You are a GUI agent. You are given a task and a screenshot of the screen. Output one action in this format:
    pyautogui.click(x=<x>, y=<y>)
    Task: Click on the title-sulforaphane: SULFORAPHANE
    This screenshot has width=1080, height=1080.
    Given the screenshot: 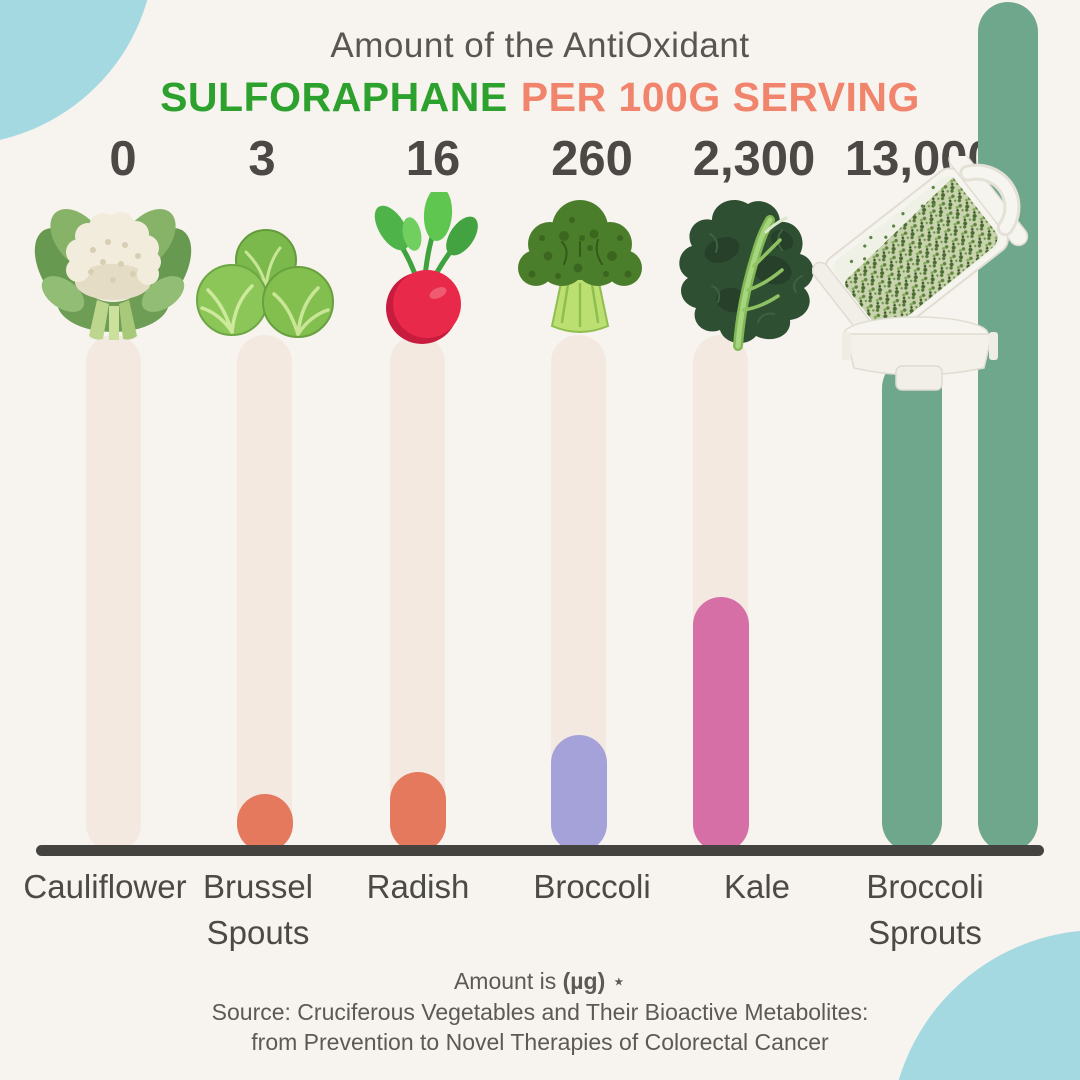 What is the action you would take?
    pyautogui.click(x=334, y=97)
    